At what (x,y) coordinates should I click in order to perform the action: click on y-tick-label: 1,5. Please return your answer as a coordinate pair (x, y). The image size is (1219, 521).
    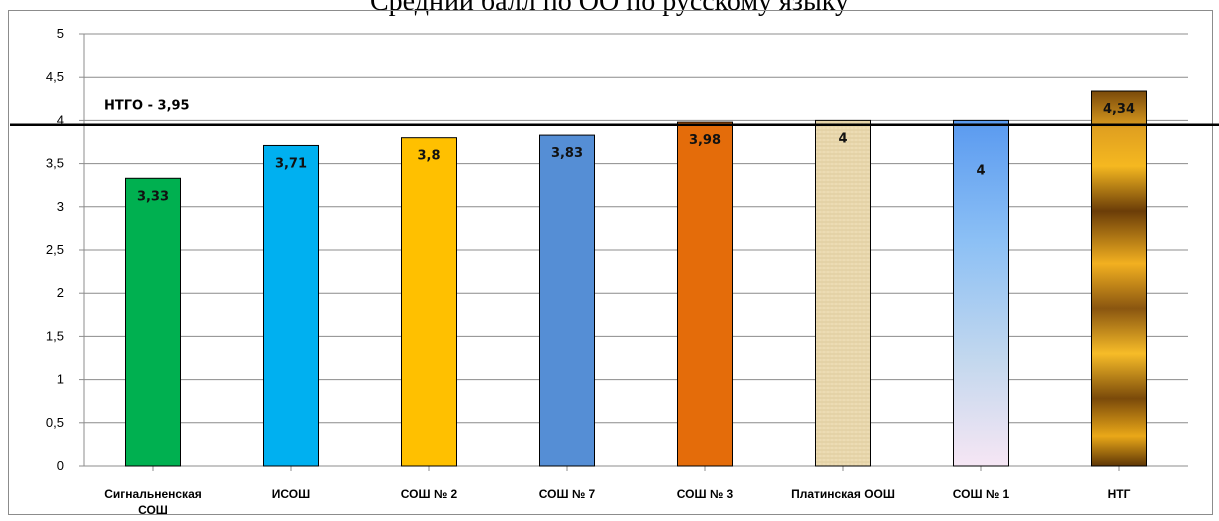
    Looking at the image, I should click on (55, 335).